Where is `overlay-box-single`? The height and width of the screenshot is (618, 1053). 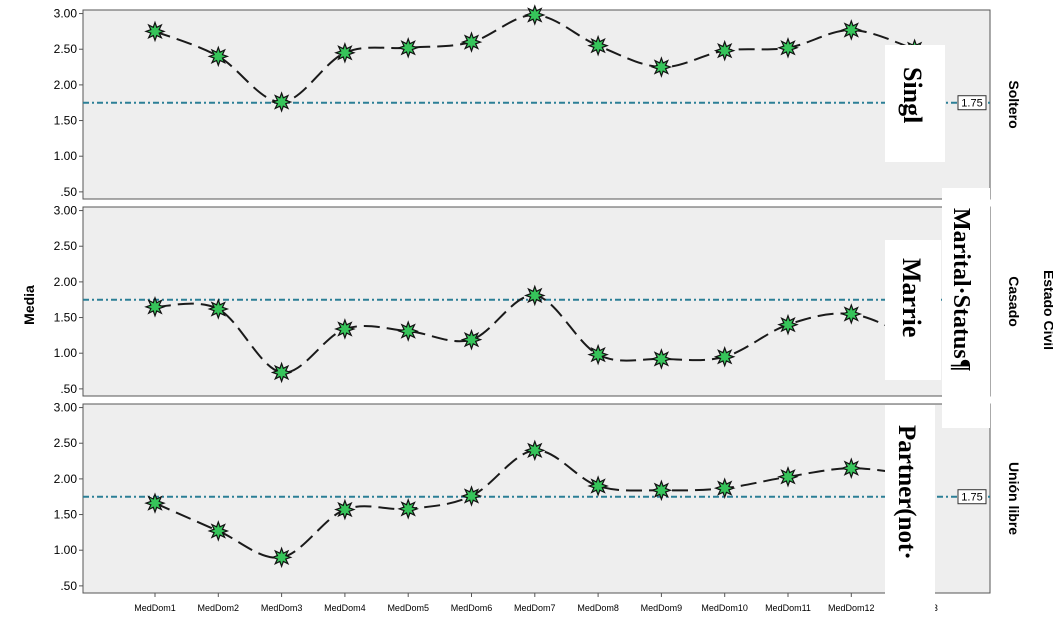 overlay-box-single is located at coordinates (915, 103).